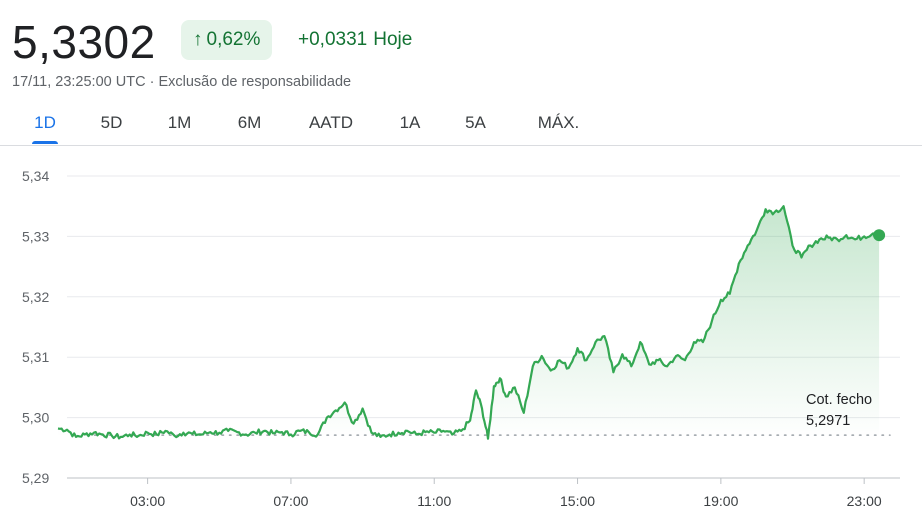  I want to click on tab-1m: 1M, so click(179, 122).